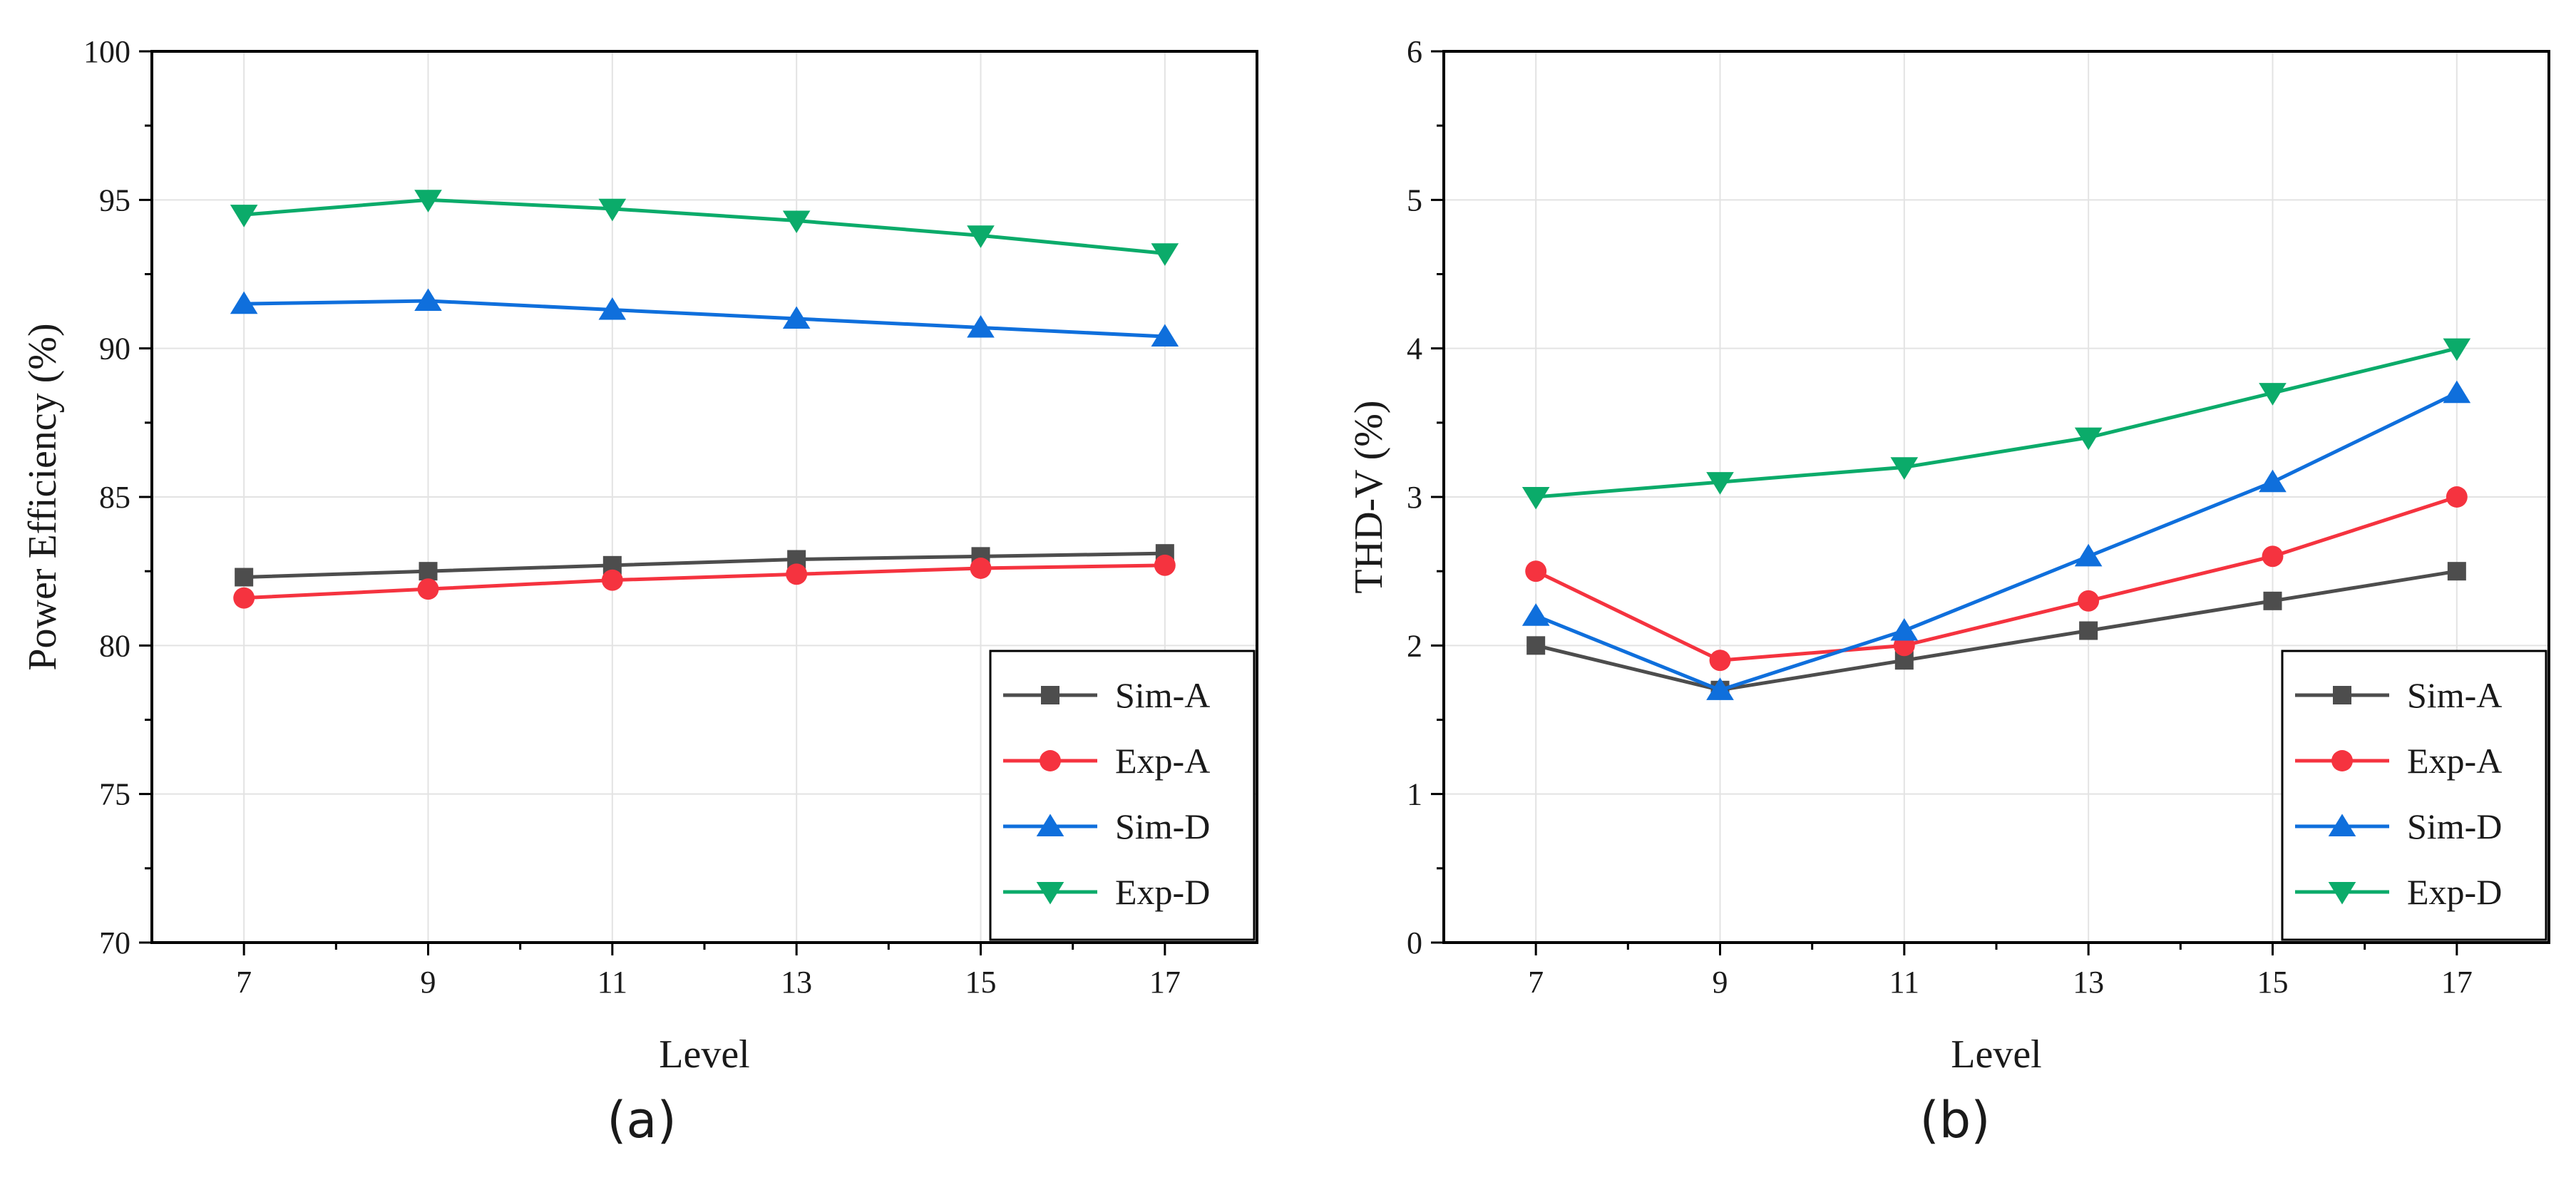 The width and height of the screenshot is (2576, 1180). Describe the element at coordinates (2454, 761) in the screenshot. I see `legend-label: Exp-A` at that location.